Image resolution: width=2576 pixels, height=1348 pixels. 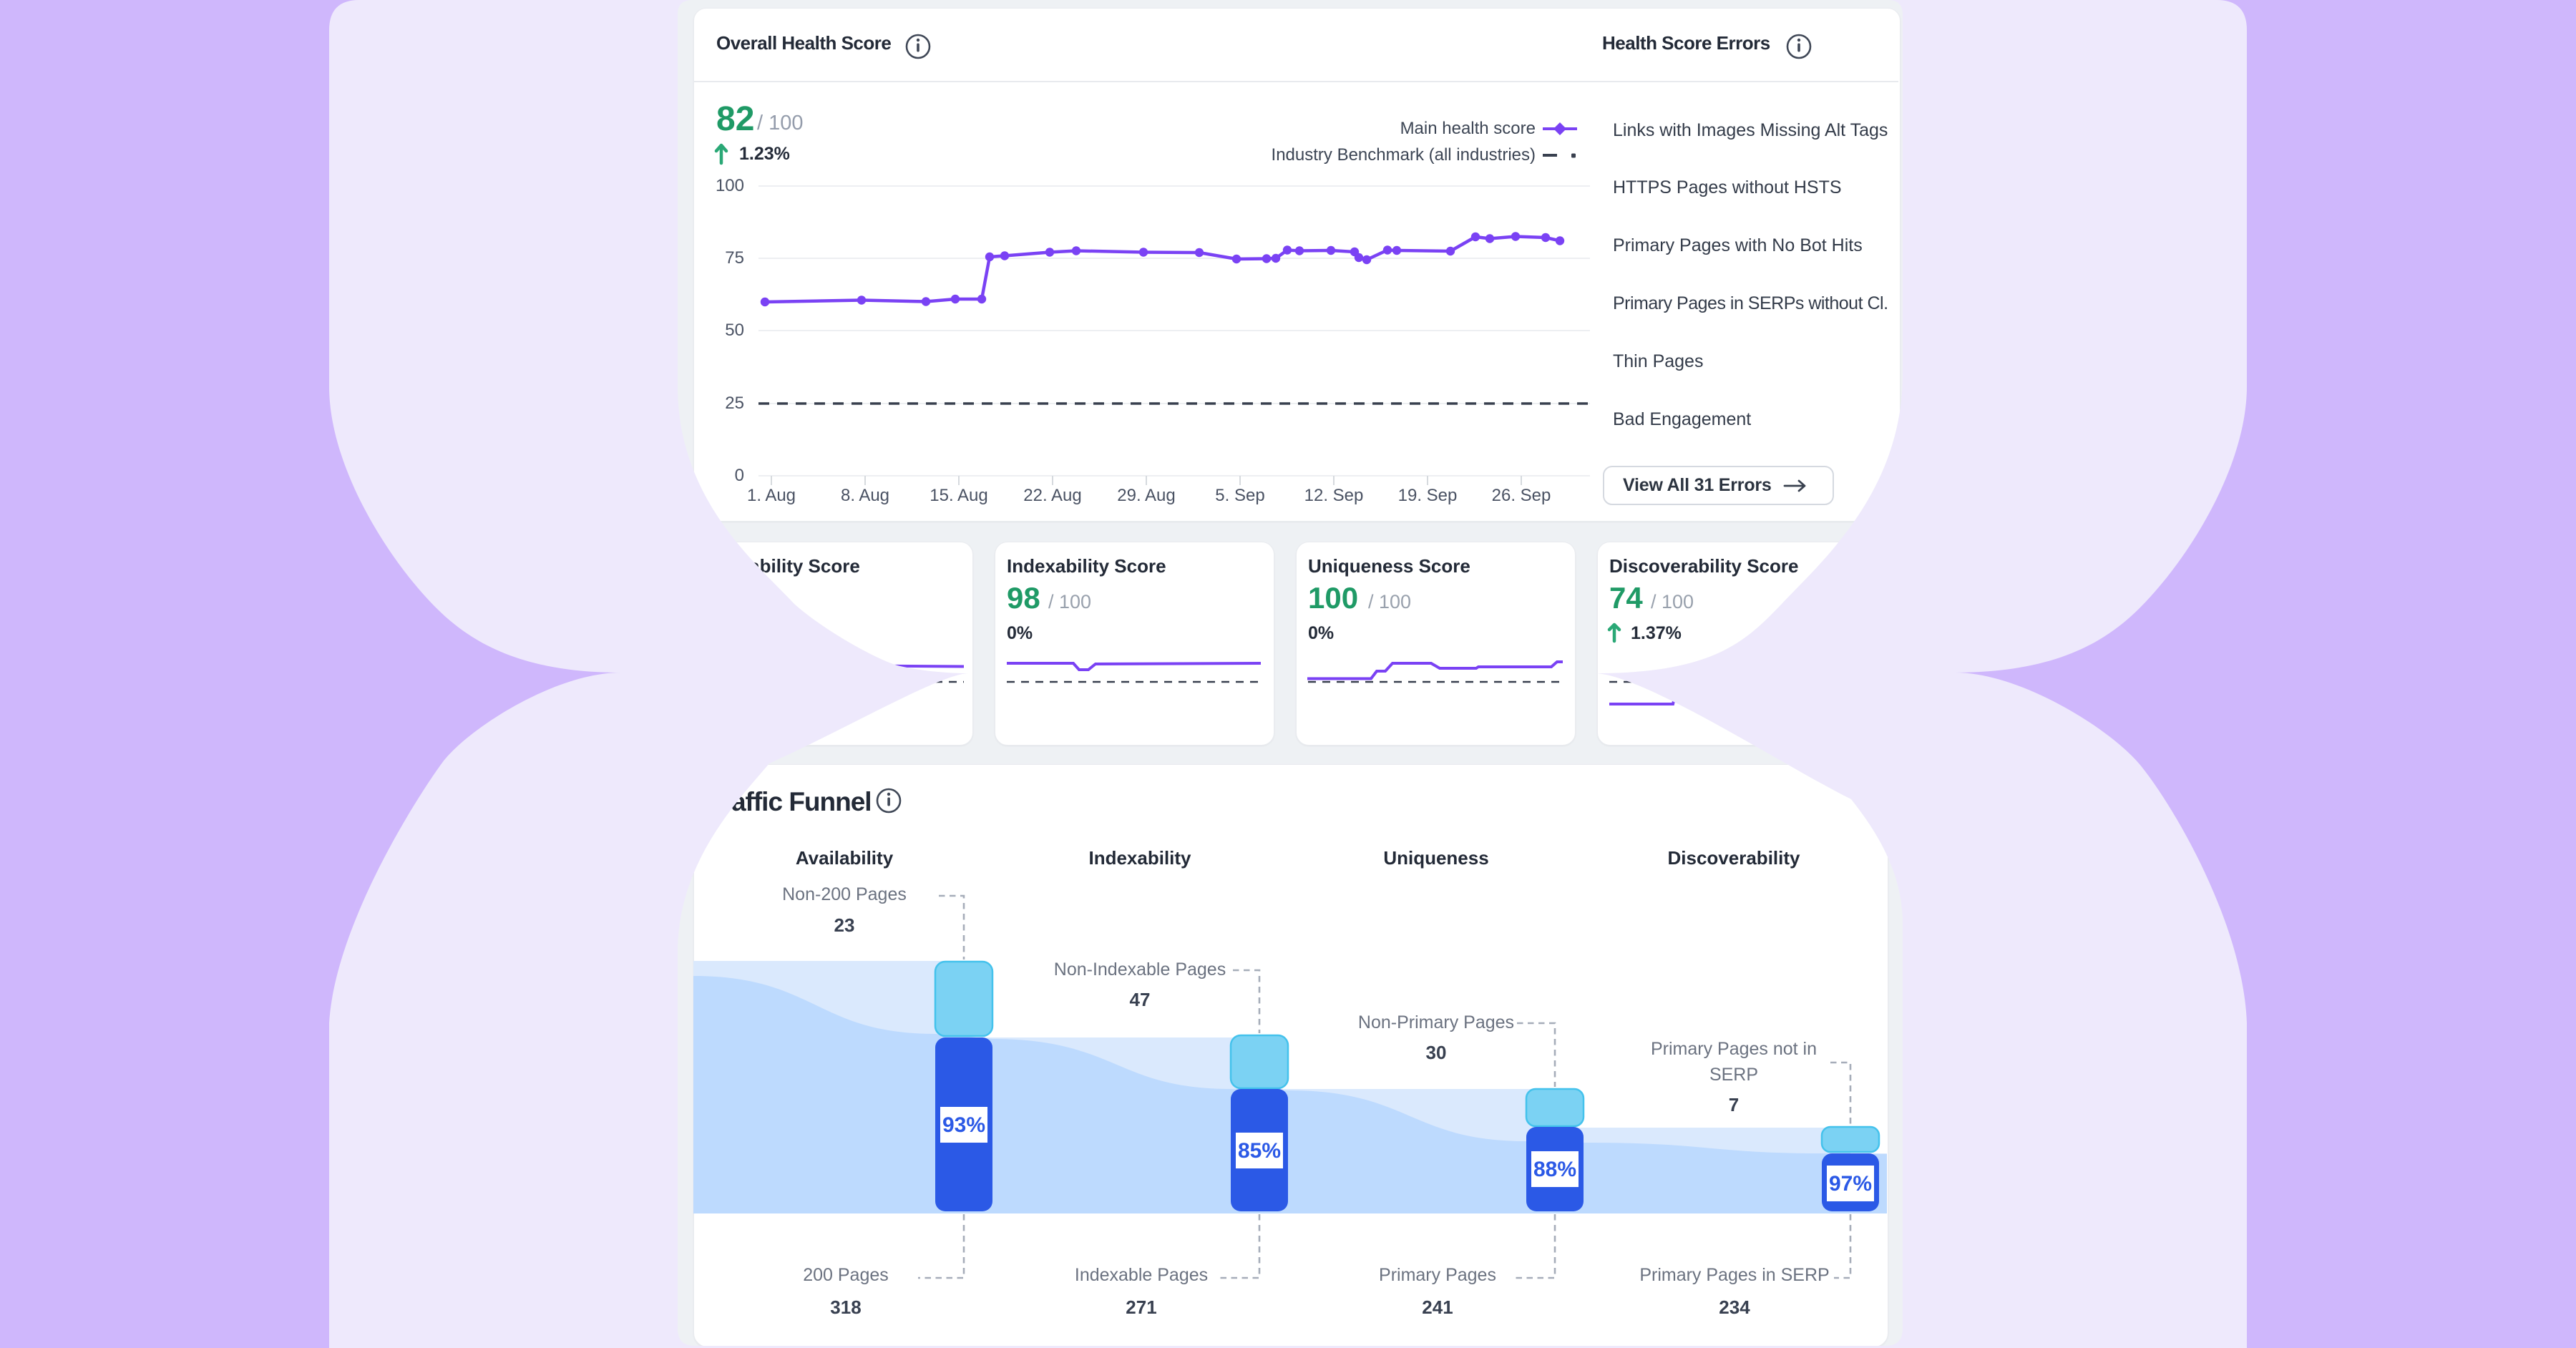 I want to click on svg-text: 97%, so click(x=1850, y=1184).